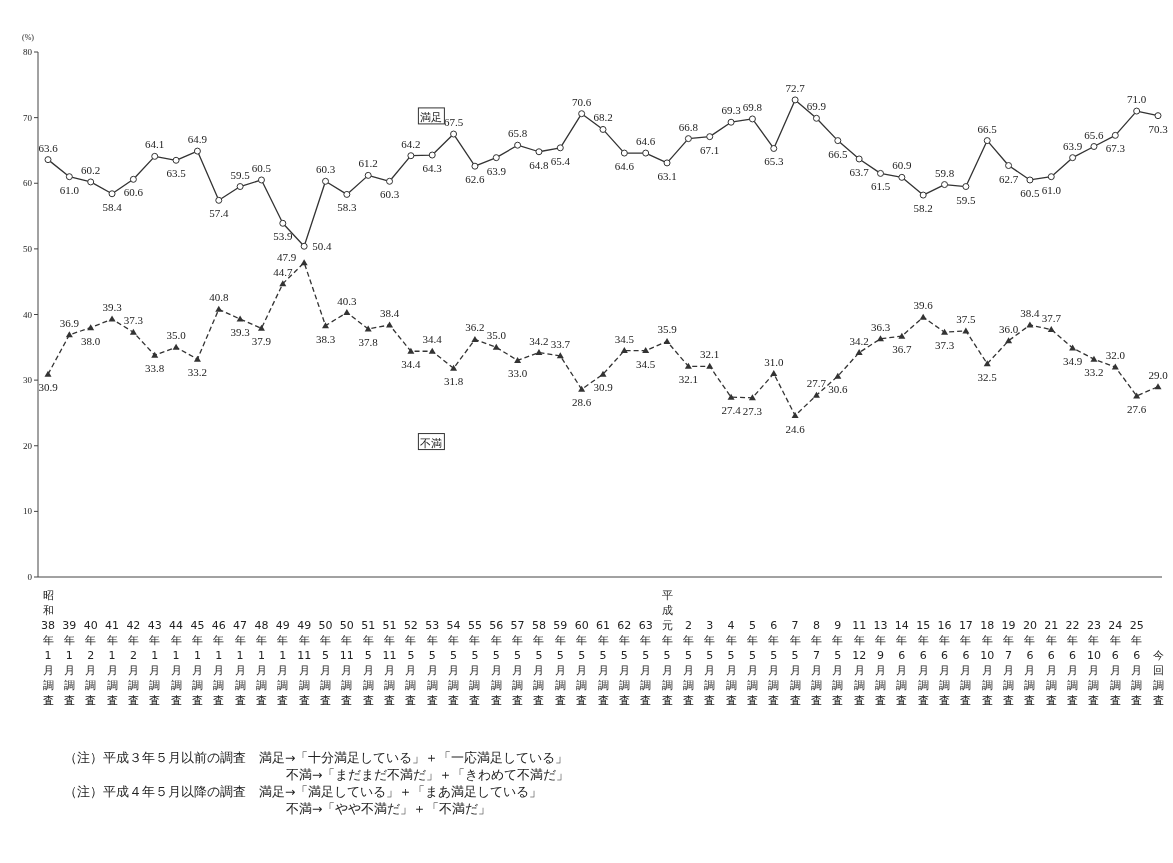 The width and height of the screenshot is (1173, 863). Describe the element at coordinates (261, 167) in the screenshot. I see `data-label: 60.5` at that location.